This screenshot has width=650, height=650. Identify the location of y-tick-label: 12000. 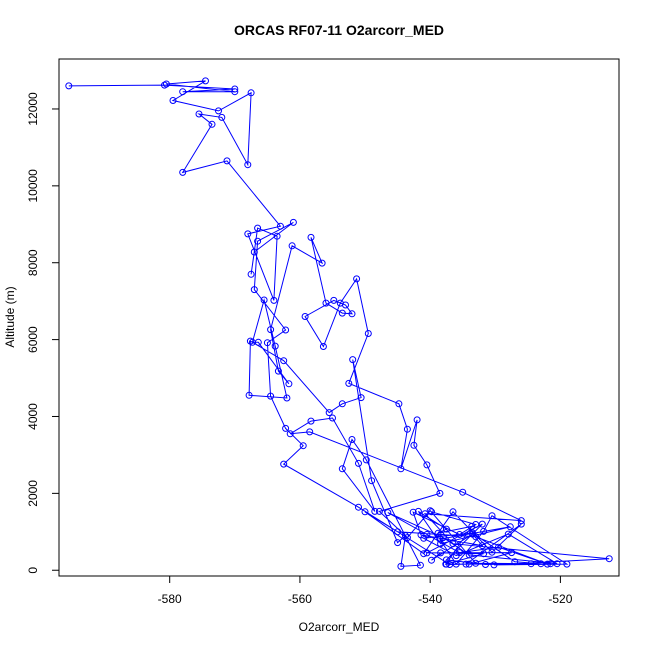
(33, 109).